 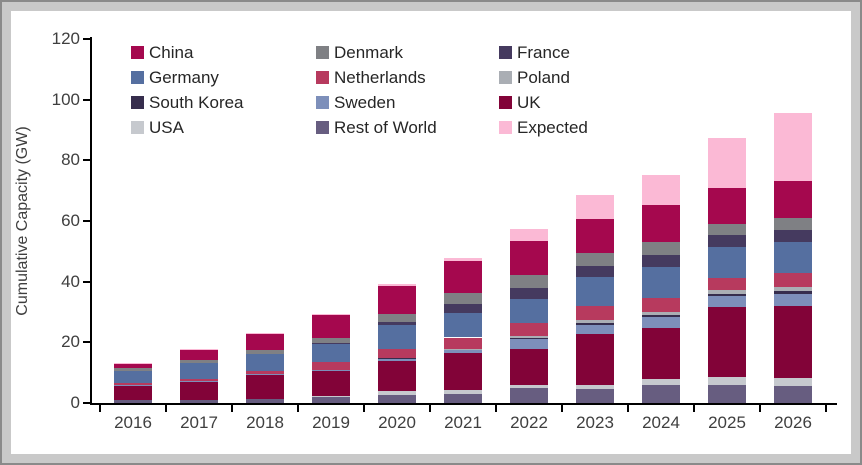 I want to click on legend-label: Denmark, so click(x=368, y=52).